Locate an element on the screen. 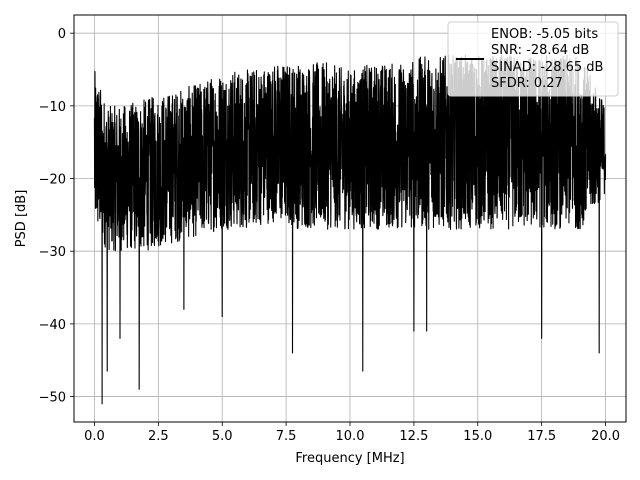 The width and height of the screenshot is (640, 480). x-tick-label: 15.0 is located at coordinates (477, 436).